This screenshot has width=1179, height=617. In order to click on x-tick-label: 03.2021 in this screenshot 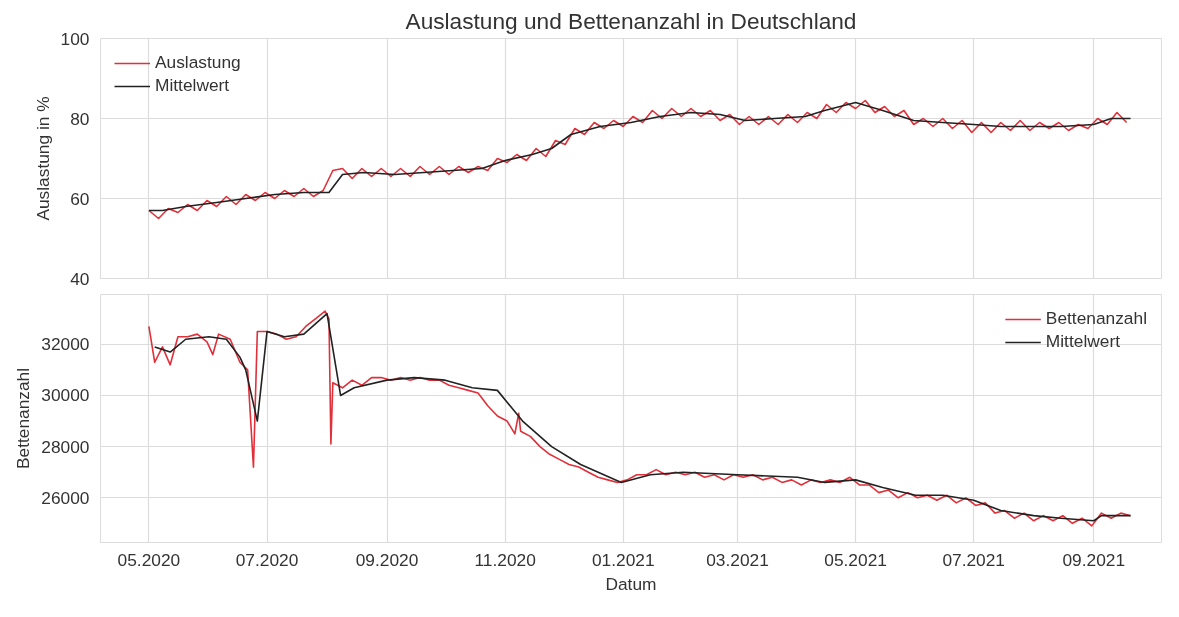, I will do `click(737, 559)`.